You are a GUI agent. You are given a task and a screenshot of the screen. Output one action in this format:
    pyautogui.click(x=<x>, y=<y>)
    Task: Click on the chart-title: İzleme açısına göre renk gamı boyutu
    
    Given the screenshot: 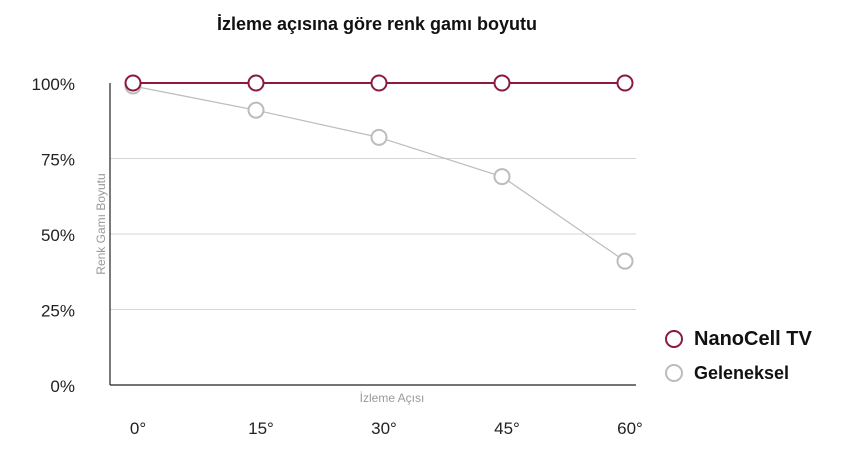 What is the action you would take?
    pyautogui.click(x=377, y=24)
    